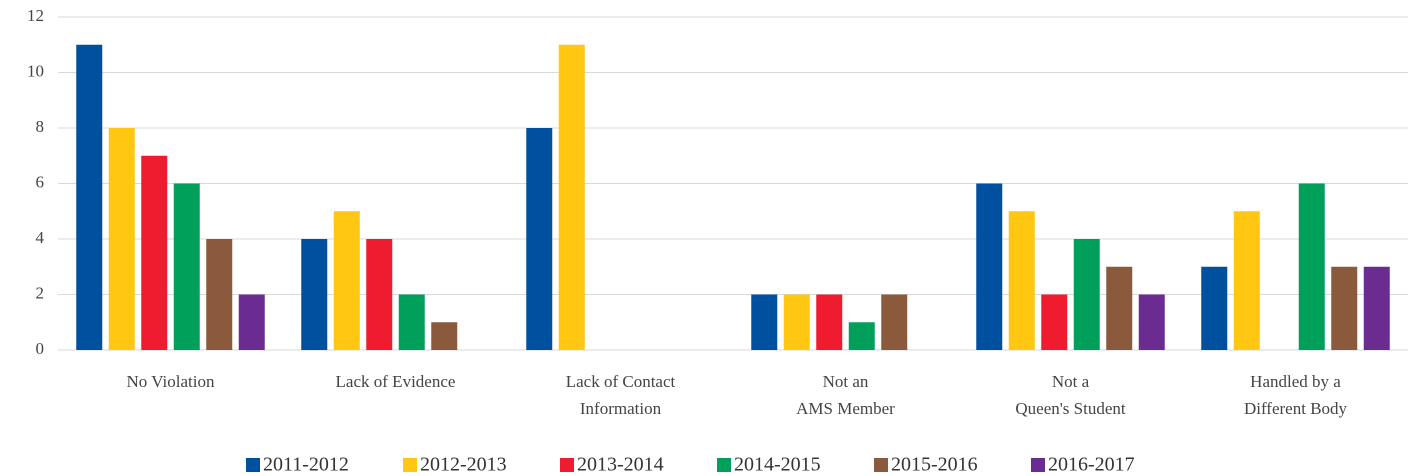  I want to click on x-tick-label: Different Body, so click(1296, 408).